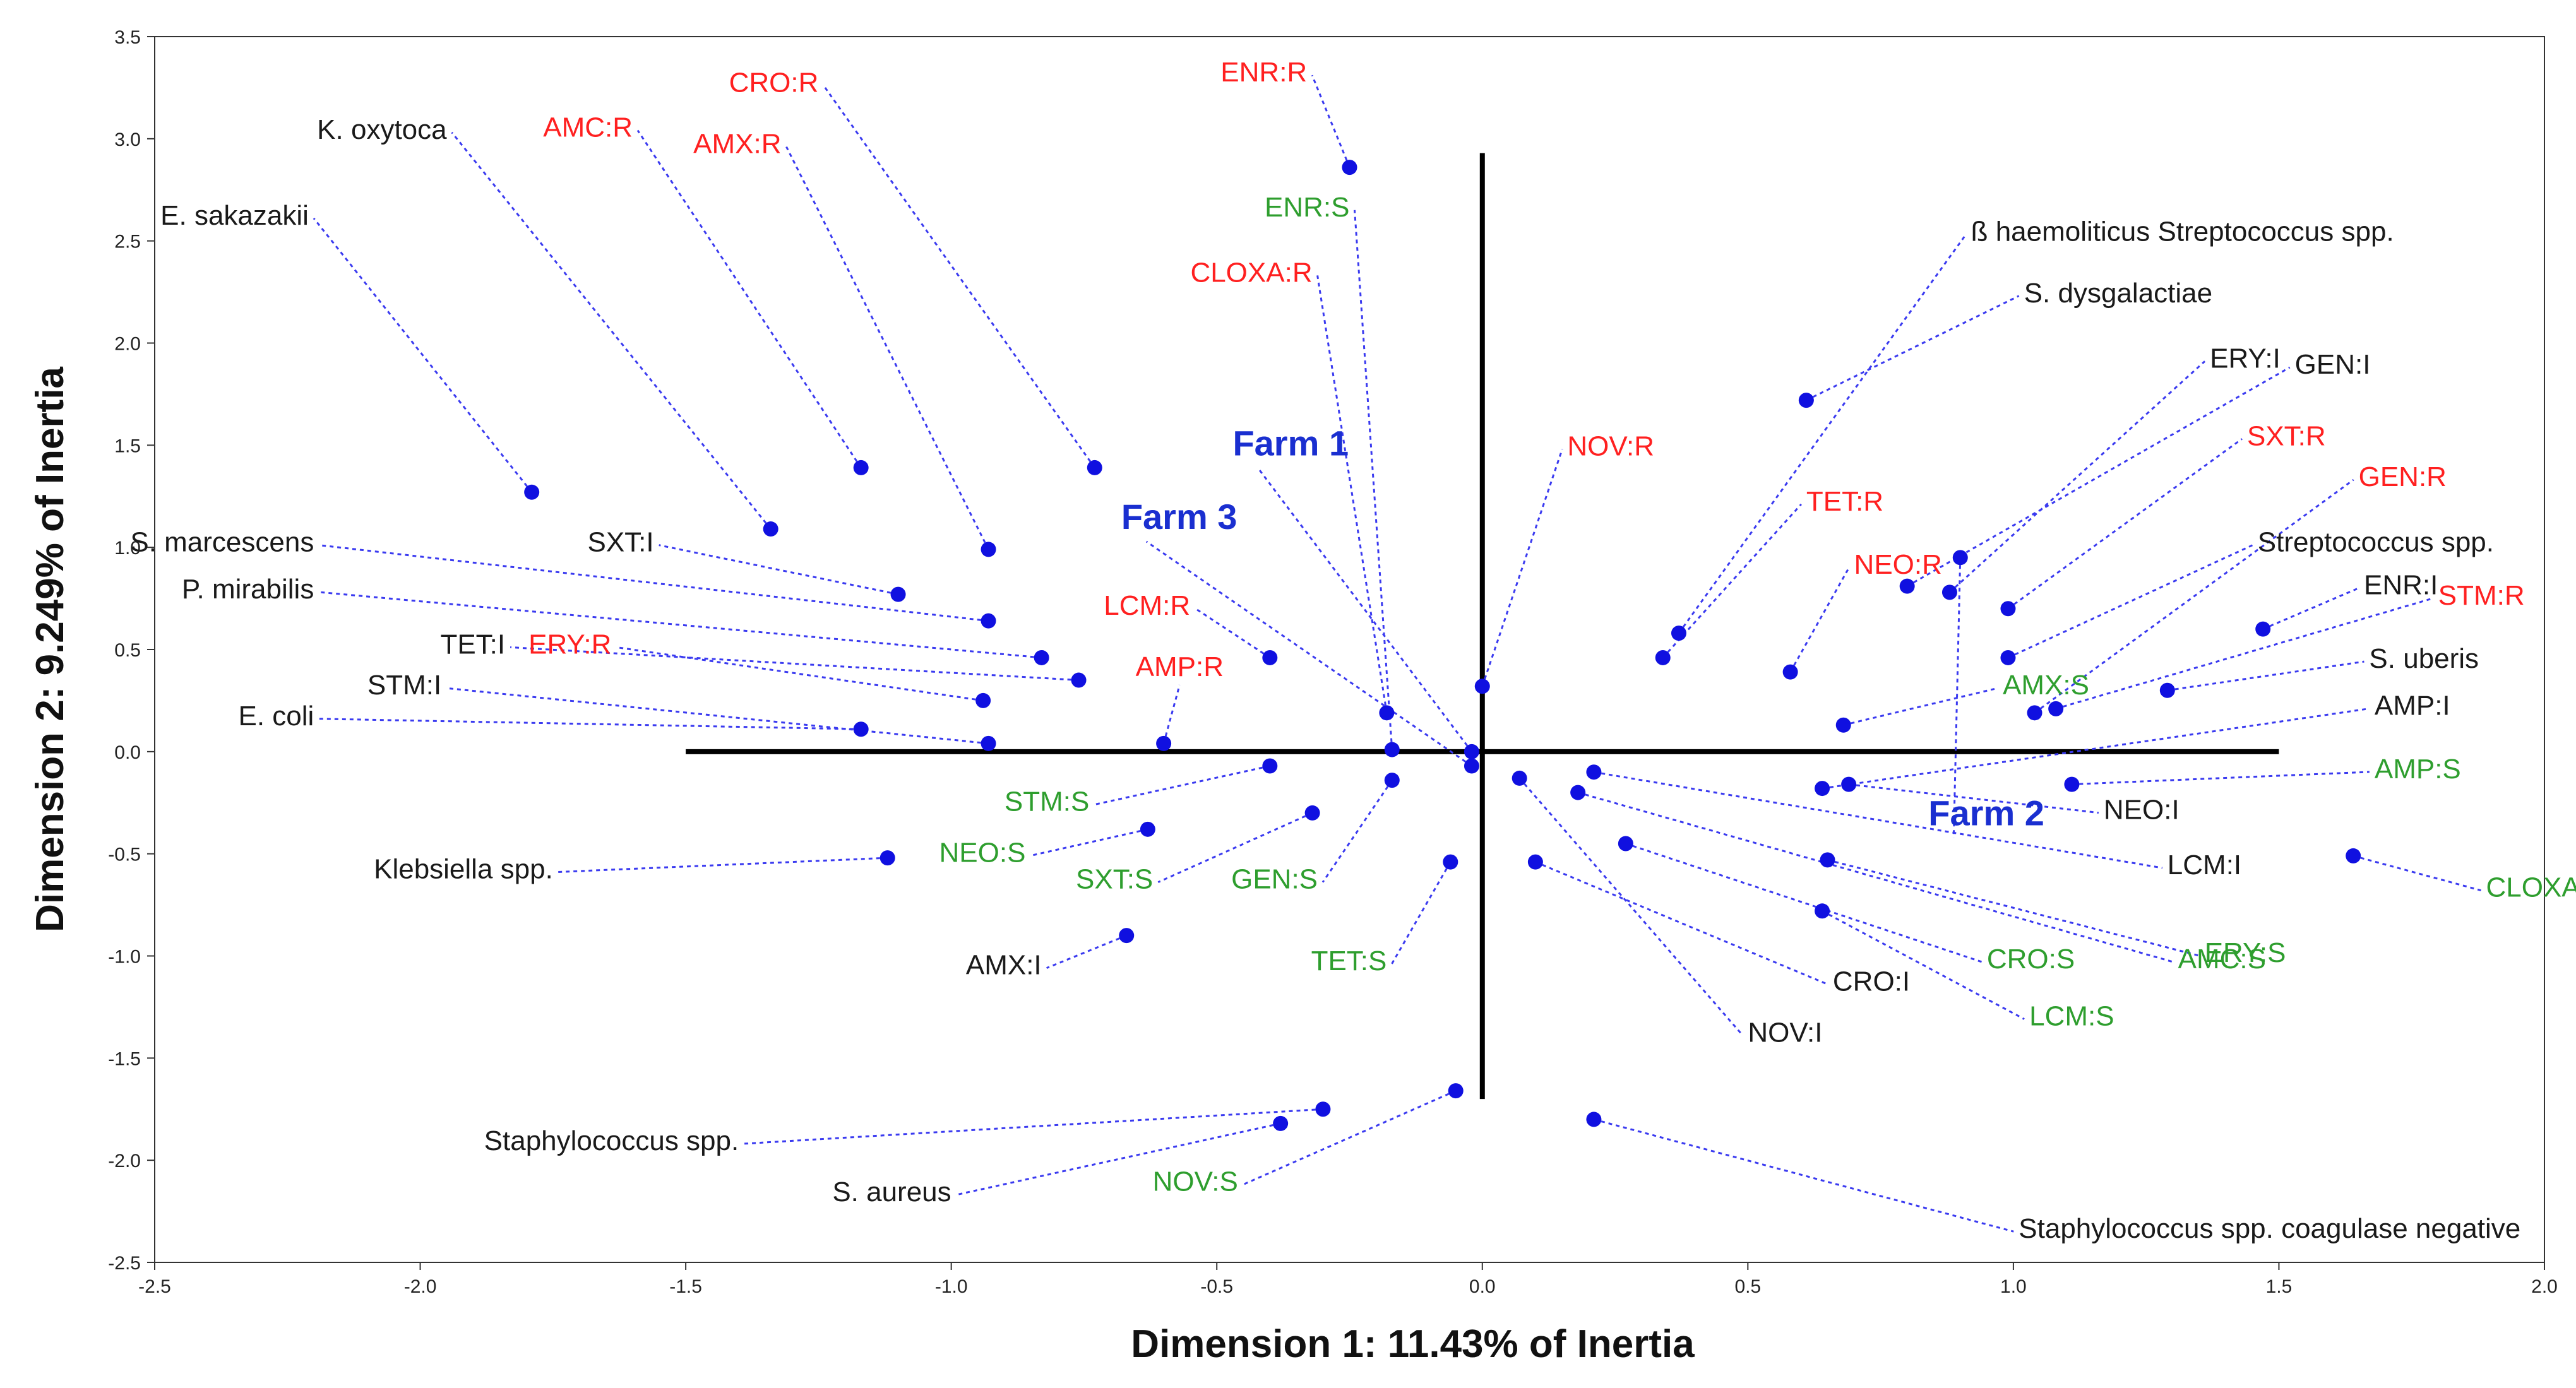  Describe the element at coordinates (1790, 672) in the screenshot. I see `point-marker-neo-r` at that location.